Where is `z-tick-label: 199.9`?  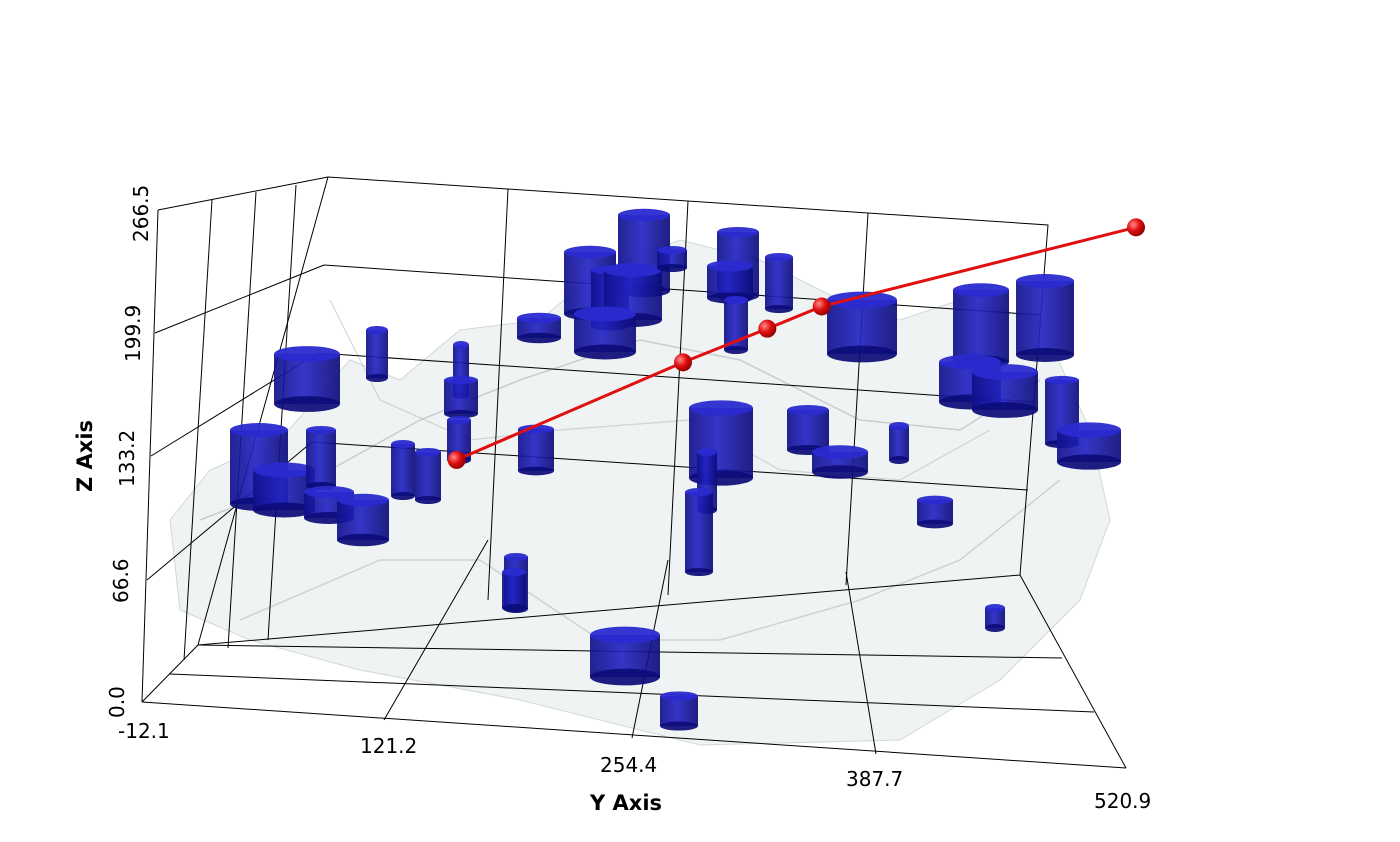
z-tick-label: 199.9 is located at coordinates (133, 333).